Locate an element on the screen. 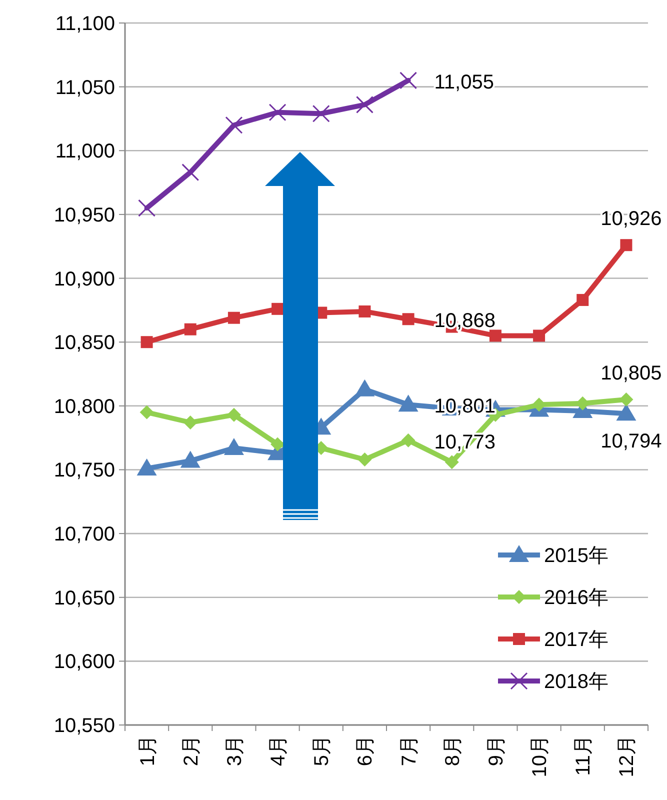  y-tick-label: 10,850 is located at coordinates (84, 343).